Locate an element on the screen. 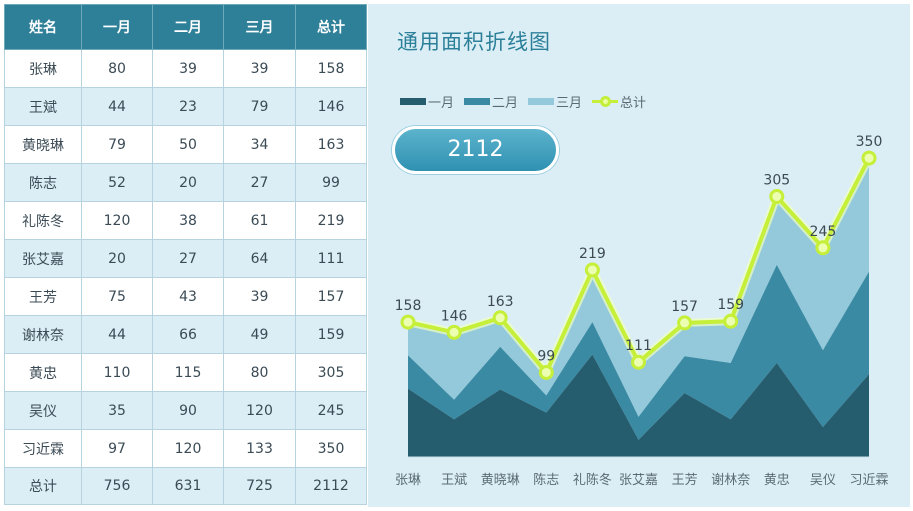 This screenshot has height=511, width=913. cell-mar: 80 is located at coordinates (259, 372).